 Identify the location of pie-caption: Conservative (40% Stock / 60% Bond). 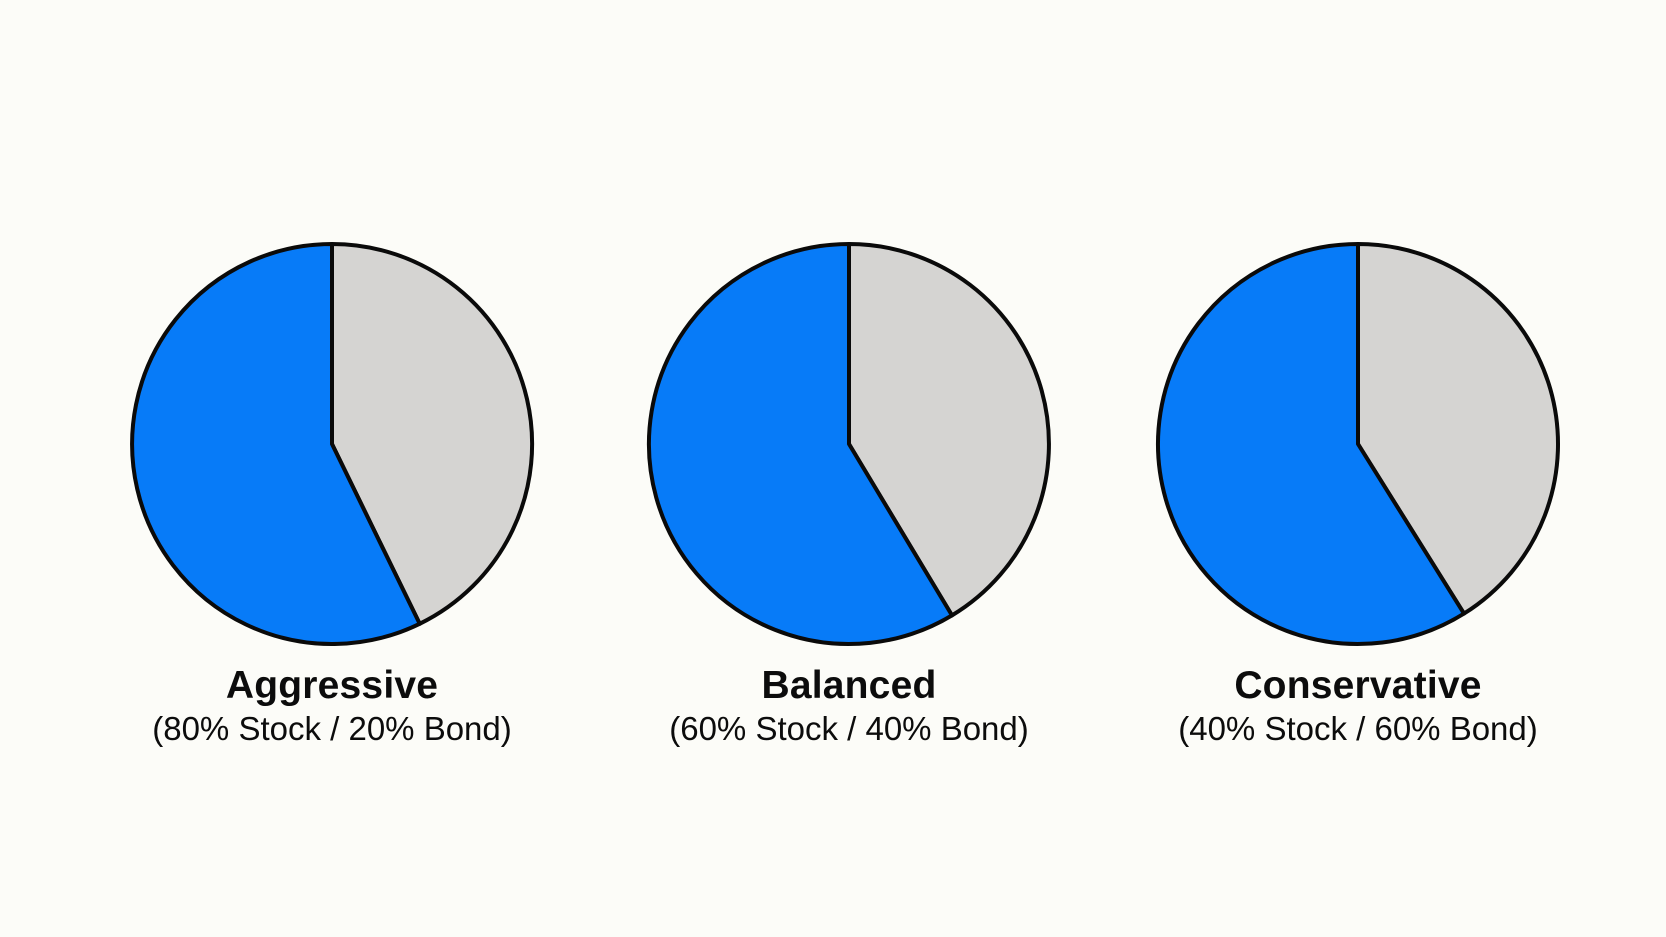
(1358, 706).